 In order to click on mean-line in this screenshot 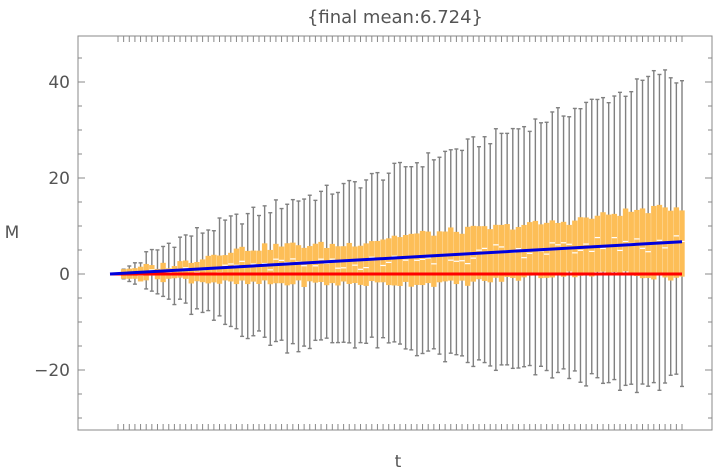, I will do `click(396, 258)`.